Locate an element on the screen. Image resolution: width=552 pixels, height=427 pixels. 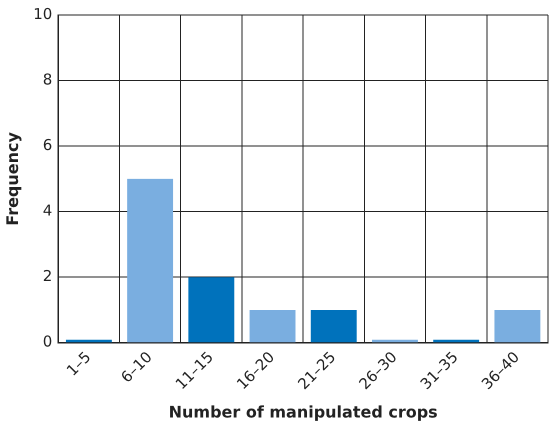
y-tick-label: 4 is located at coordinates (47, 211).